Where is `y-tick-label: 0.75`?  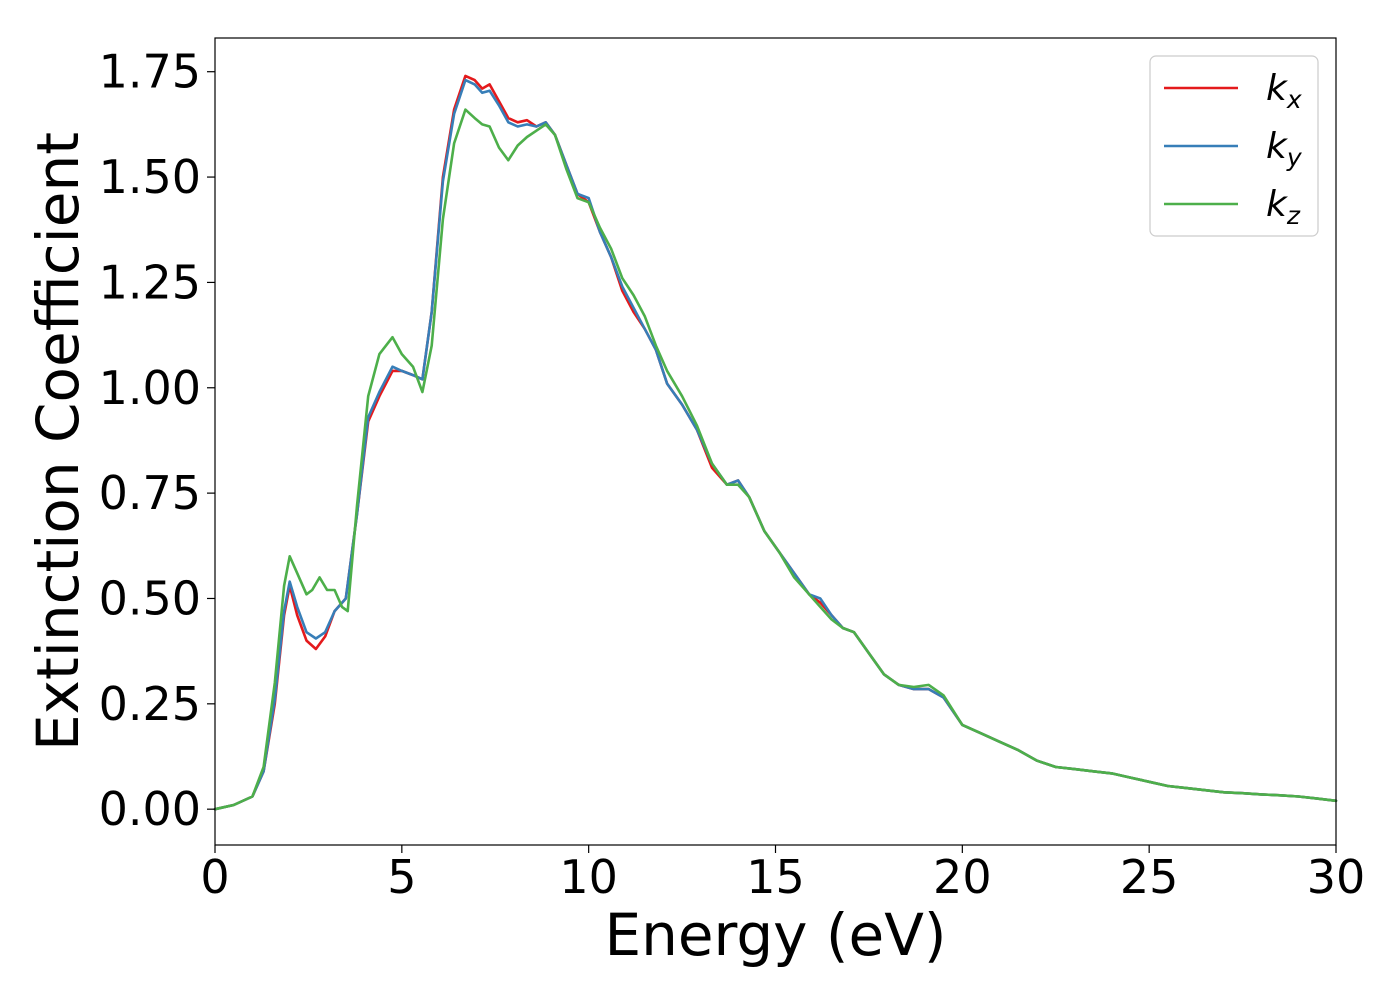 y-tick-label: 0.75 is located at coordinates (150, 493).